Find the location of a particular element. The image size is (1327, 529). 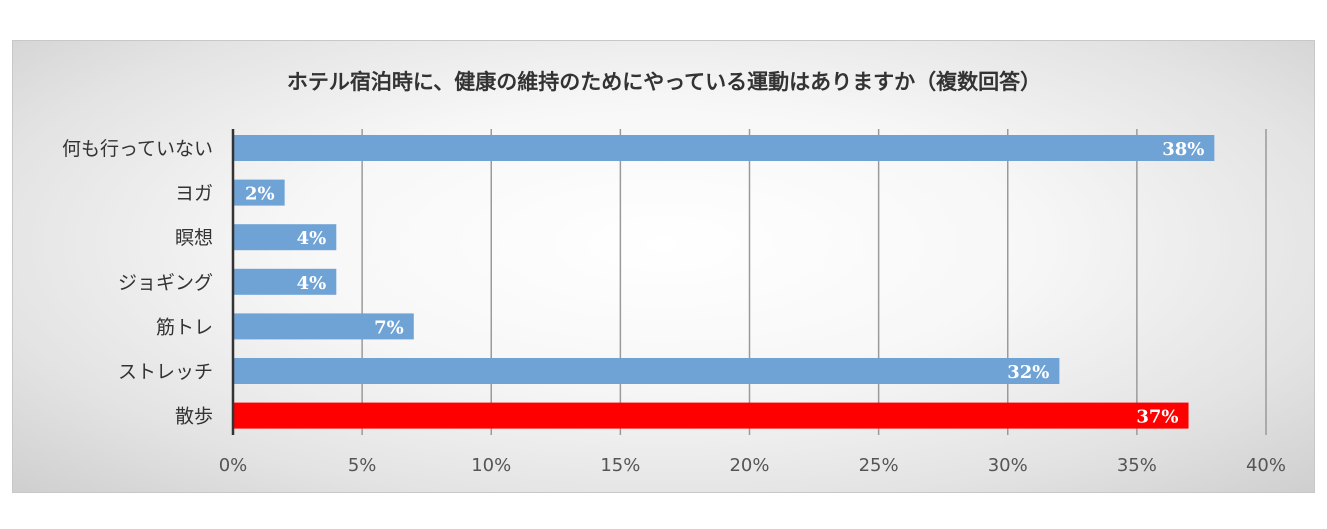

category-label-3: ジョギング is located at coordinates (165, 283).